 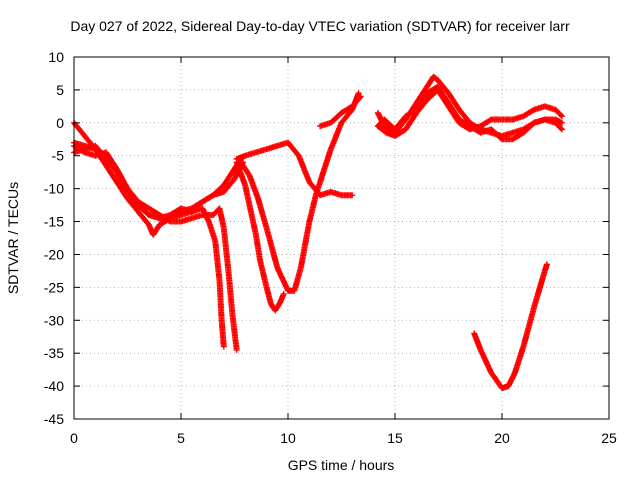 I want to click on y-tick-label: -5, so click(x=58, y=156).